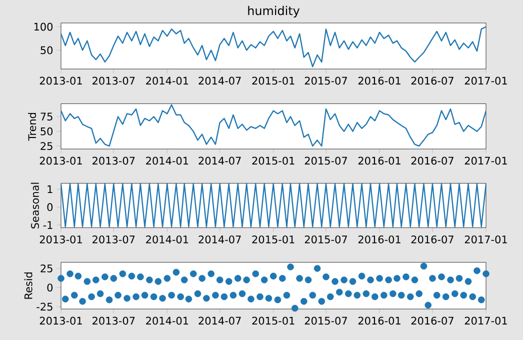 The image size is (523, 340). I want to click on y-tick-label: 100, so click(43, 26).